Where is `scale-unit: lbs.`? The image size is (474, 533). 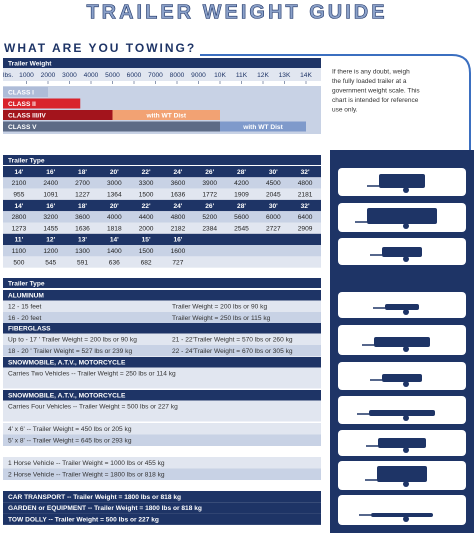
scale-unit: lbs. is located at coordinates (8, 75).